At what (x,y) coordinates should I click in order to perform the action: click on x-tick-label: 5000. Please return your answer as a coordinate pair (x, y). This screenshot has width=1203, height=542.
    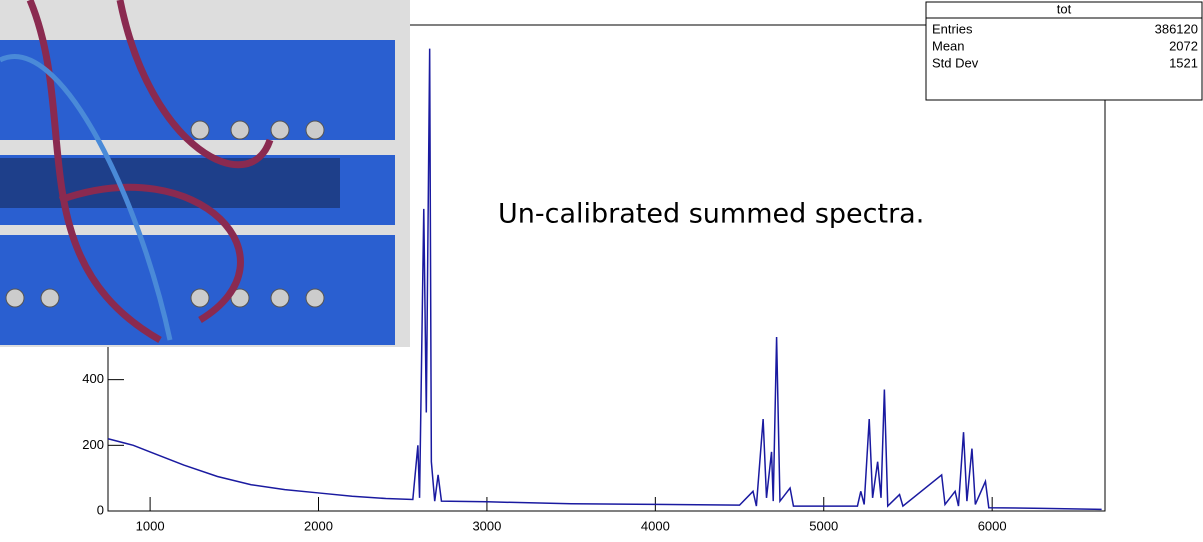
    Looking at the image, I should click on (823, 525).